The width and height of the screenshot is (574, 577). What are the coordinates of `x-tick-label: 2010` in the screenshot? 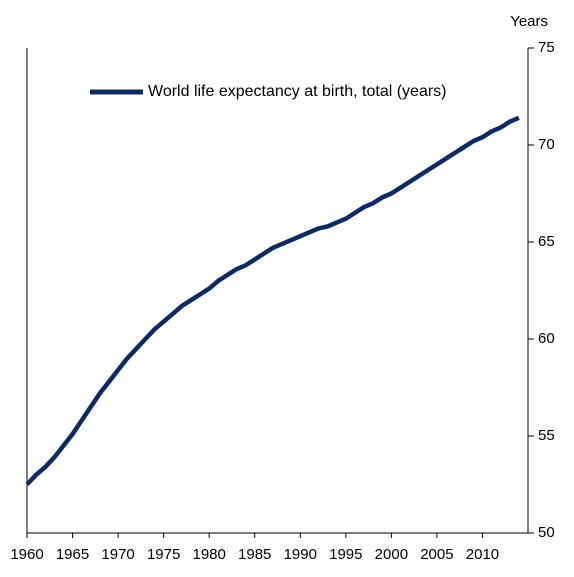 It's located at (482, 554).